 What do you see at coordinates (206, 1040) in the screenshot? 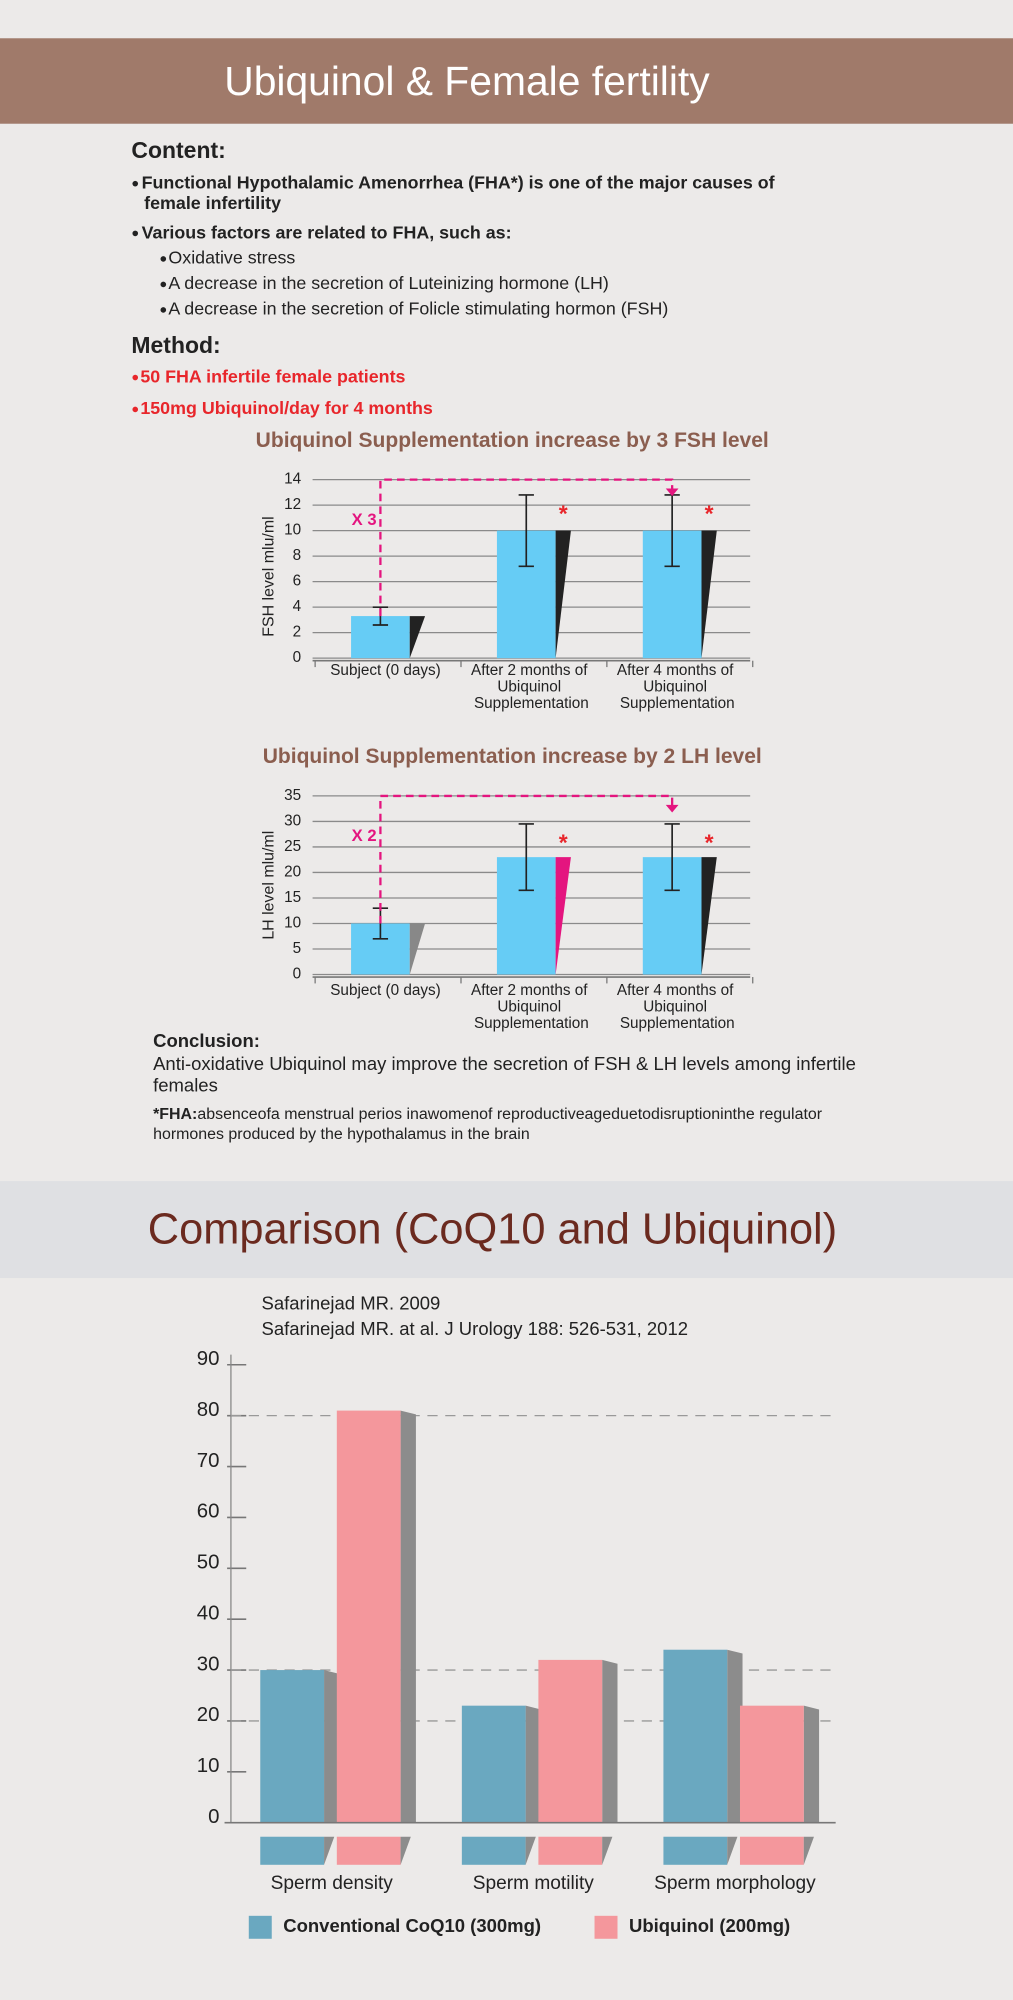
I see `section-heading: Conclusion:` at bounding box center [206, 1040].